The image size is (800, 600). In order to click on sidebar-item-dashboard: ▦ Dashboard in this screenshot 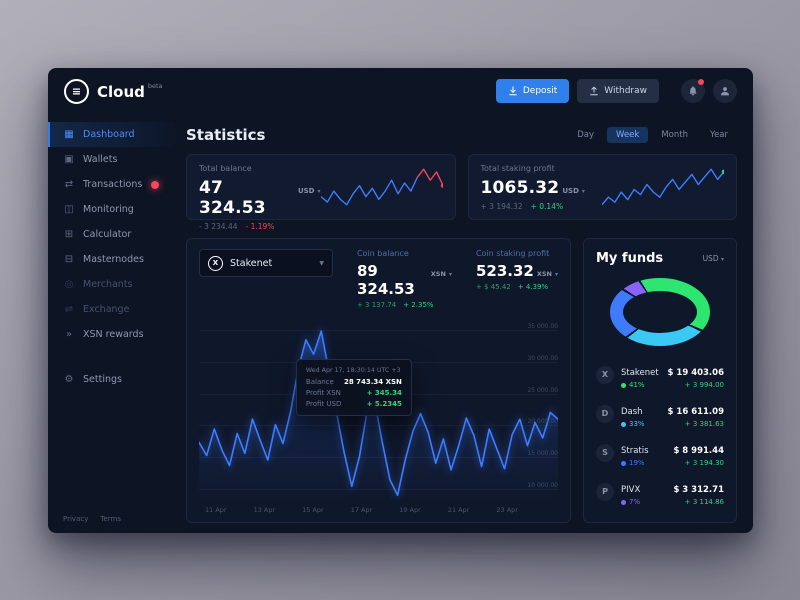, I will do `click(111, 134)`.